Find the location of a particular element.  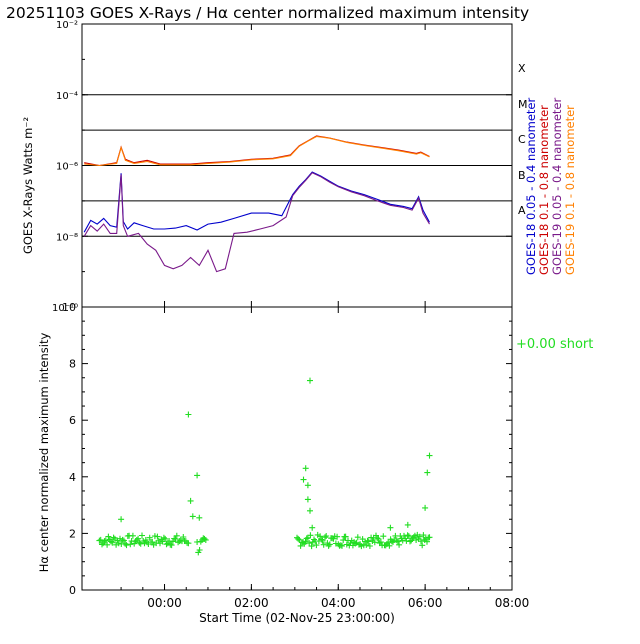

y-tick-label: 10⁻⁶ is located at coordinates (67, 167).